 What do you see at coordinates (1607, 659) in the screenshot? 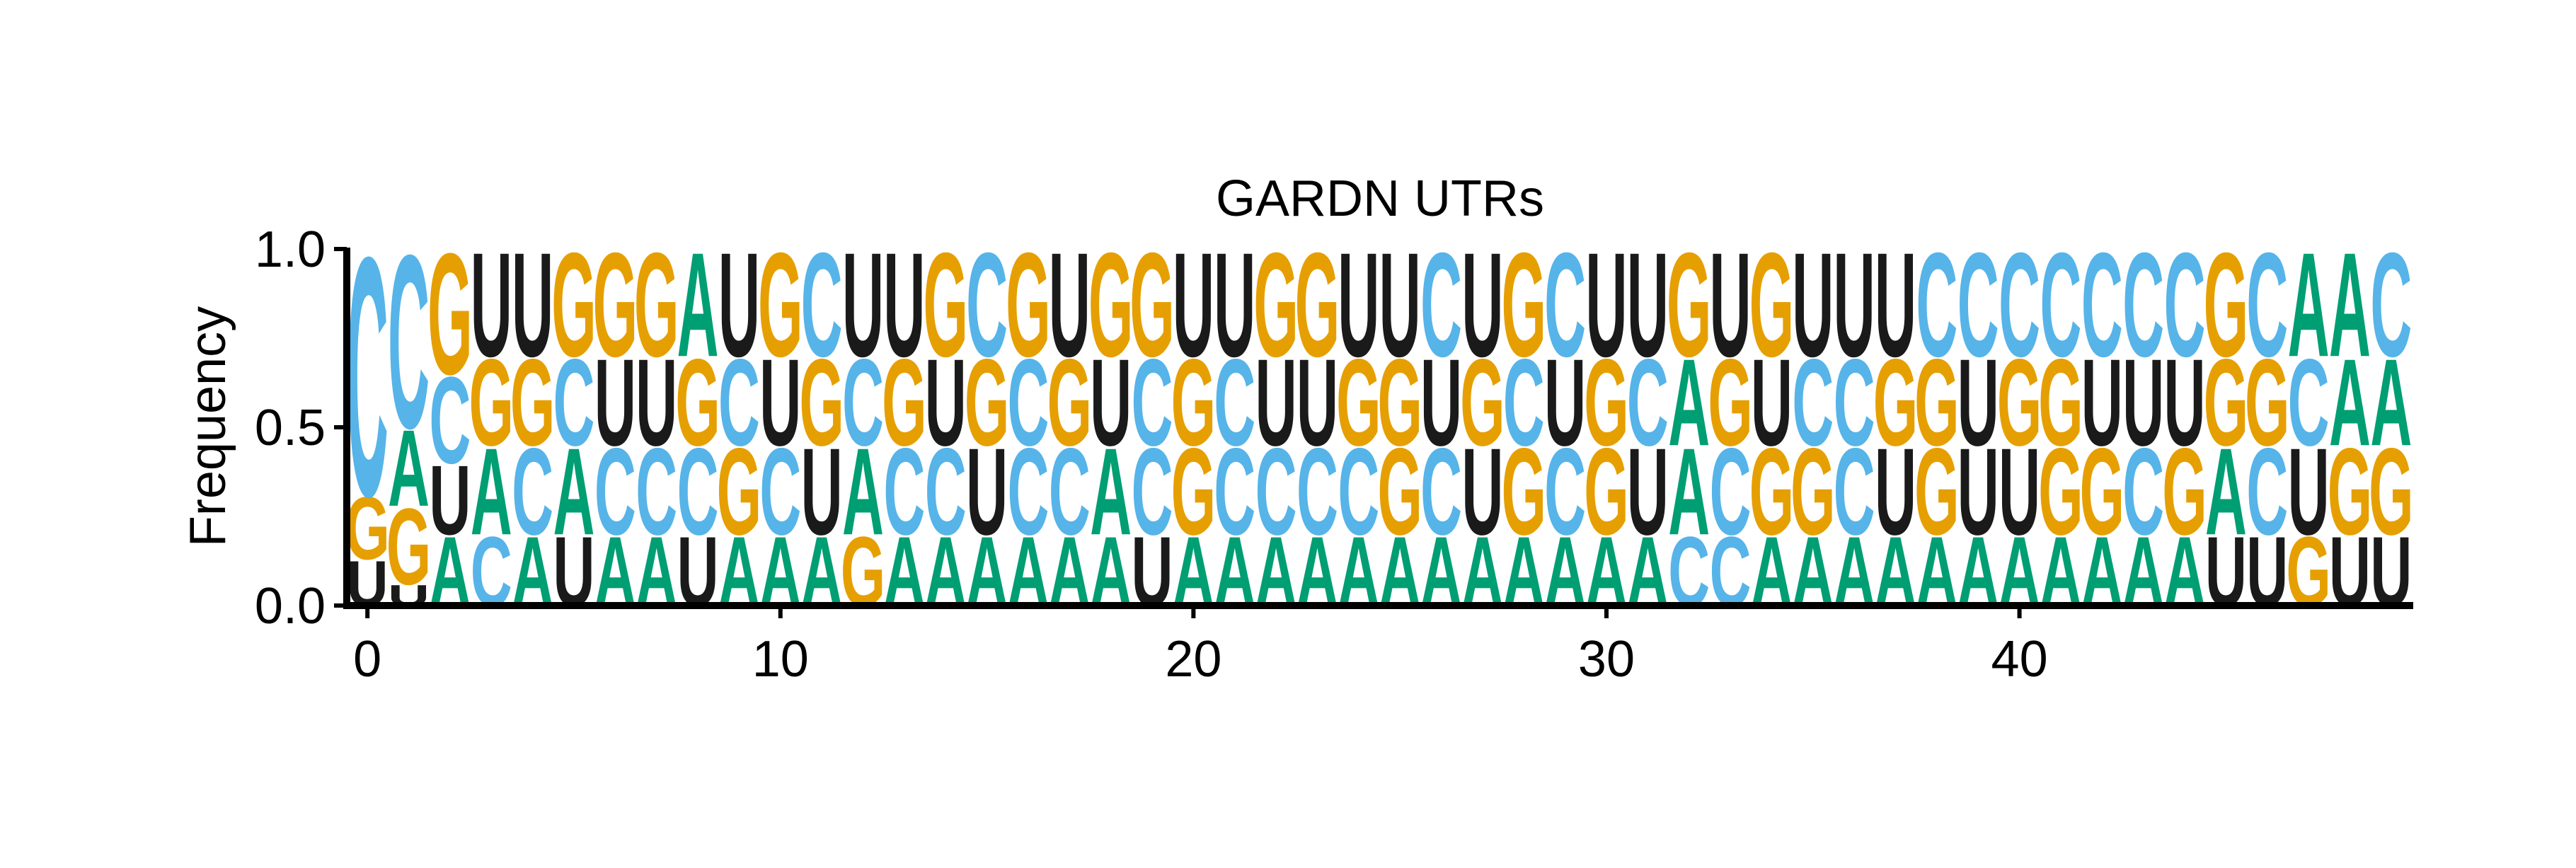
I see `x-tick-label: 30` at bounding box center [1607, 659].